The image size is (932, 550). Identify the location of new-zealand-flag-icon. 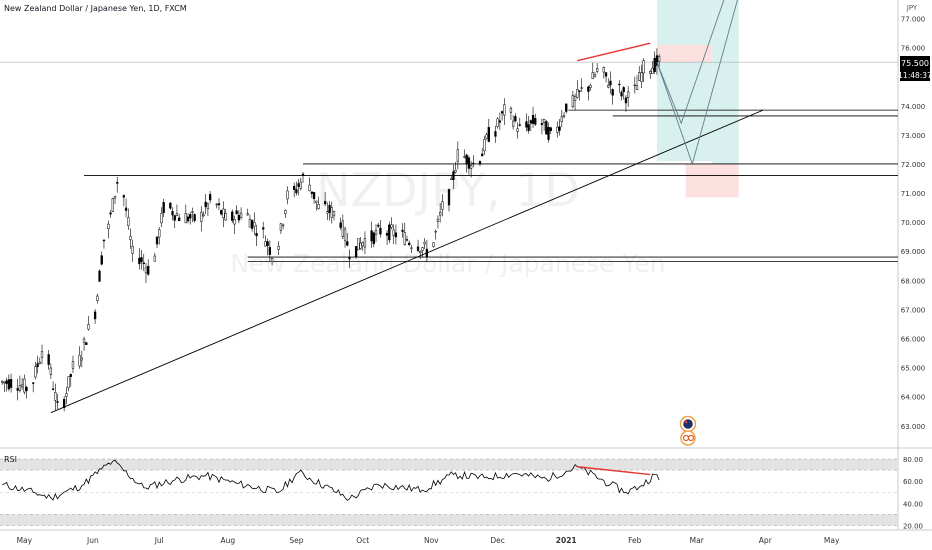
(688, 424).